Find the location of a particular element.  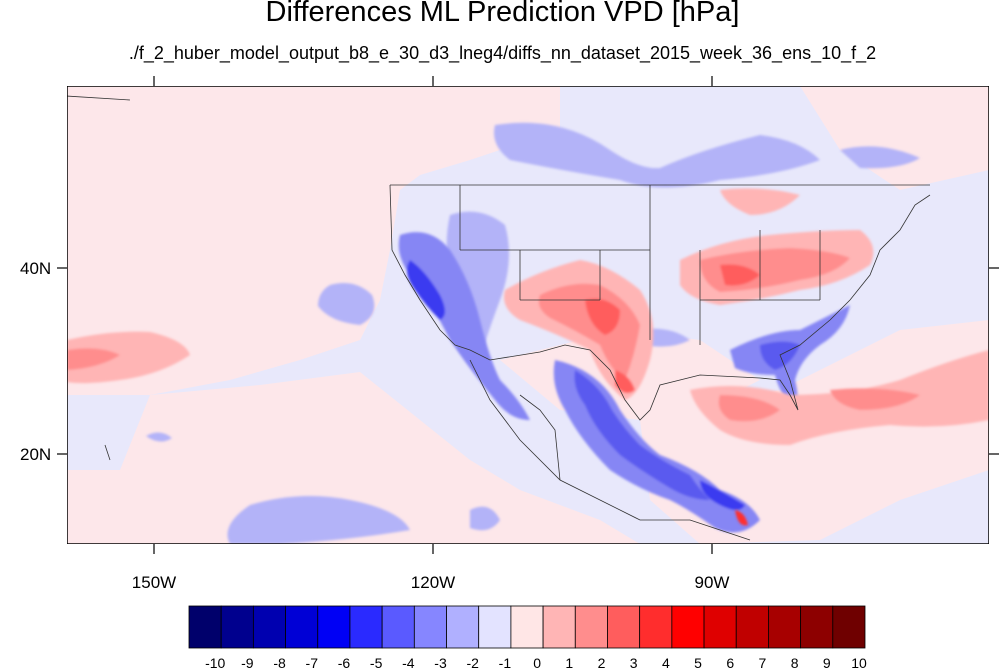

colorbar-label: 9 is located at coordinates (827, 663).